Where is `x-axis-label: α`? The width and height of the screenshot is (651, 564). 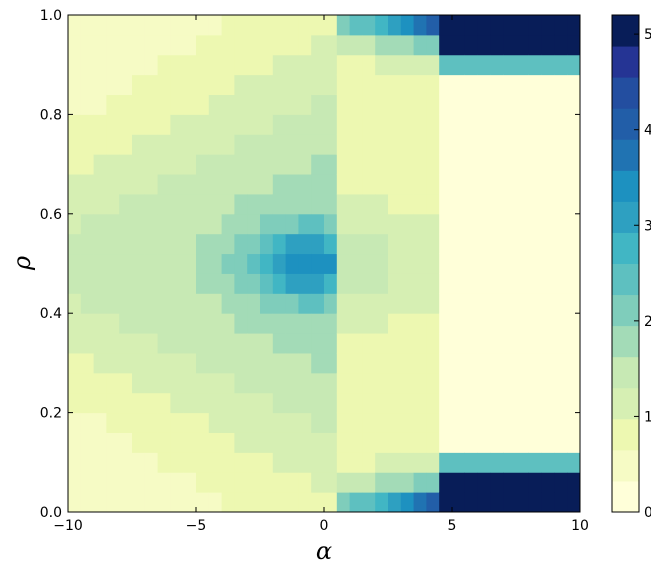 x-axis-label: α is located at coordinates (324, 550).